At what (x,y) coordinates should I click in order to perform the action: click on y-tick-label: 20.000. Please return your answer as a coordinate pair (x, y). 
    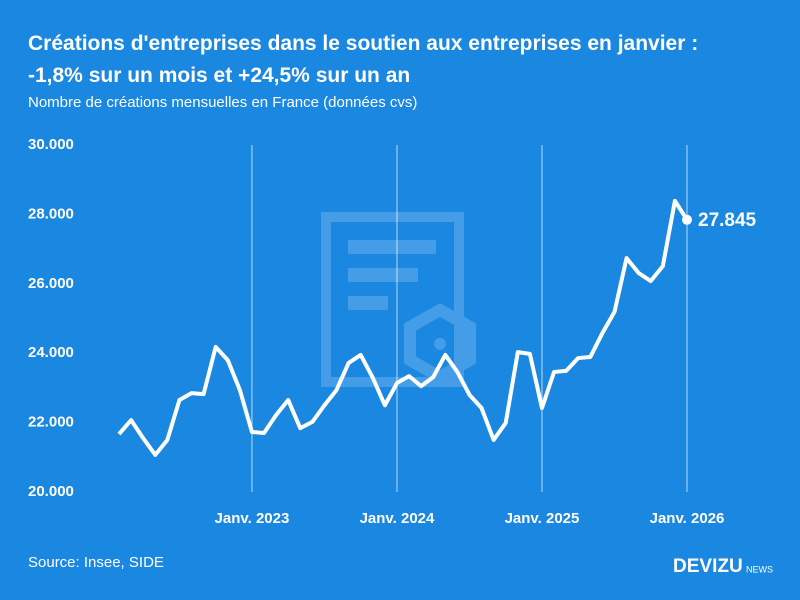
    Looking at the image, I should click on (51, 491).